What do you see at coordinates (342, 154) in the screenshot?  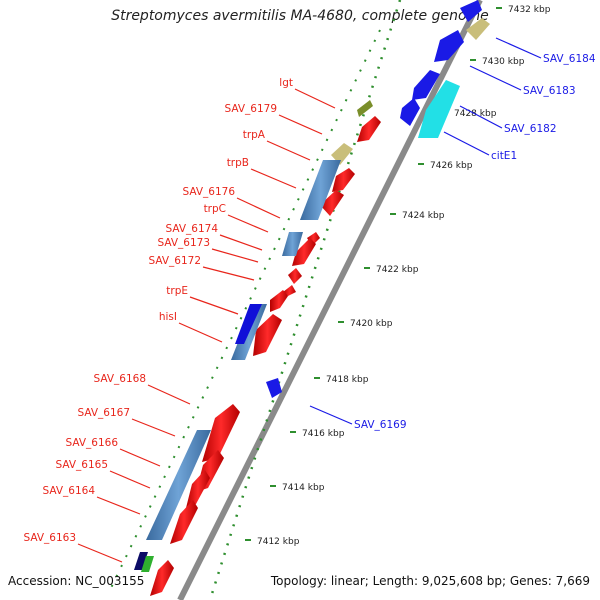 I see `gene-arrow-trpa` at bounding box center [342, 154].